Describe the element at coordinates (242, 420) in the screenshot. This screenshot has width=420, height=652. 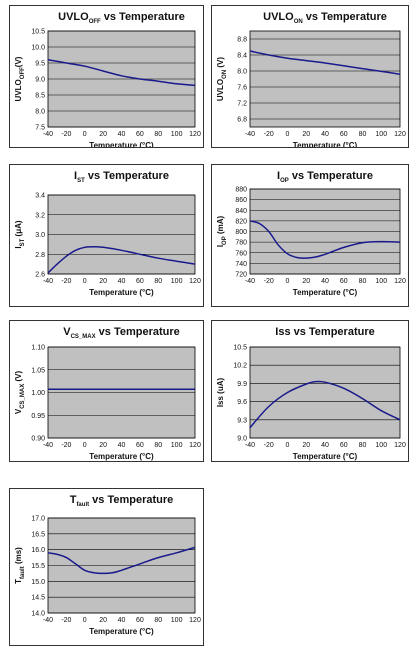
I see `y-tick-label: 9.3` at that location.